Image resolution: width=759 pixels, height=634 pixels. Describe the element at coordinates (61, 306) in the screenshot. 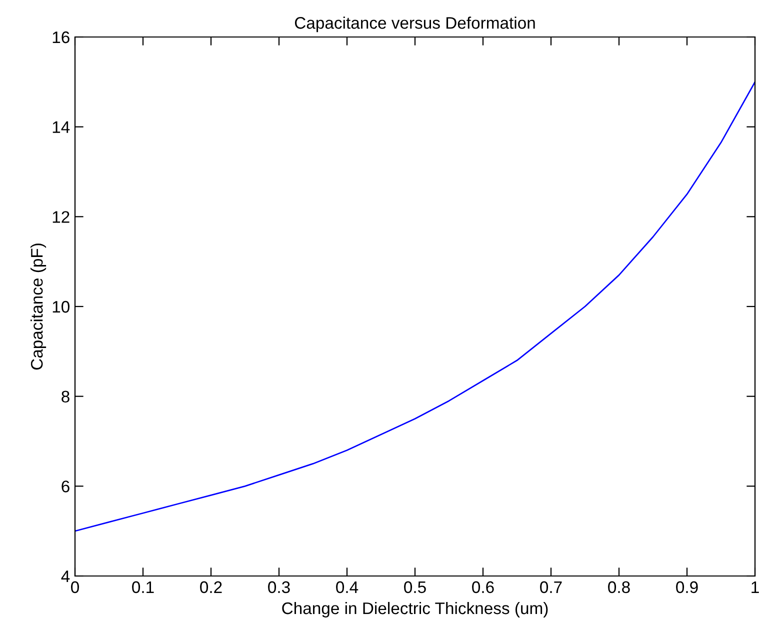

I see `y-tick-label: 10` at that location.